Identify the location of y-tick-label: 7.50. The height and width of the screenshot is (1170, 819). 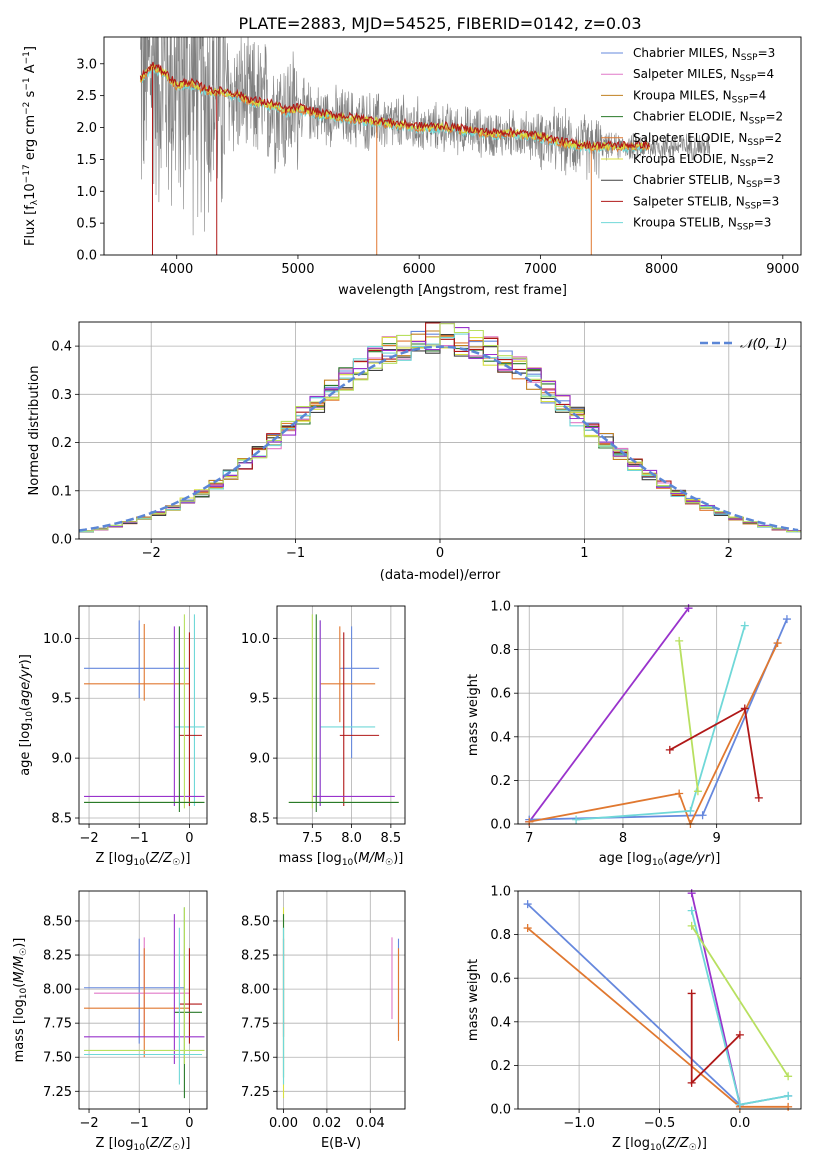
(57, 1058).